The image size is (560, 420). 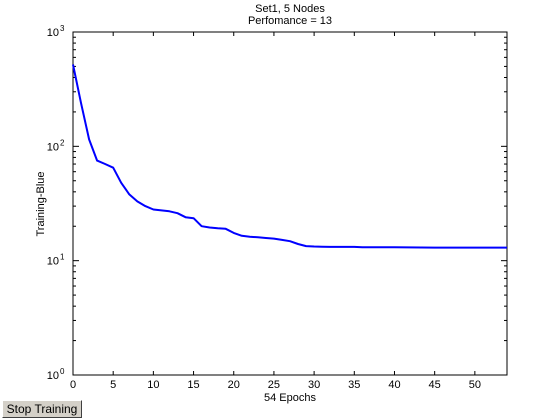 I want to click on x-axis-label: 54 Epochs, so click(x=290, y=398).